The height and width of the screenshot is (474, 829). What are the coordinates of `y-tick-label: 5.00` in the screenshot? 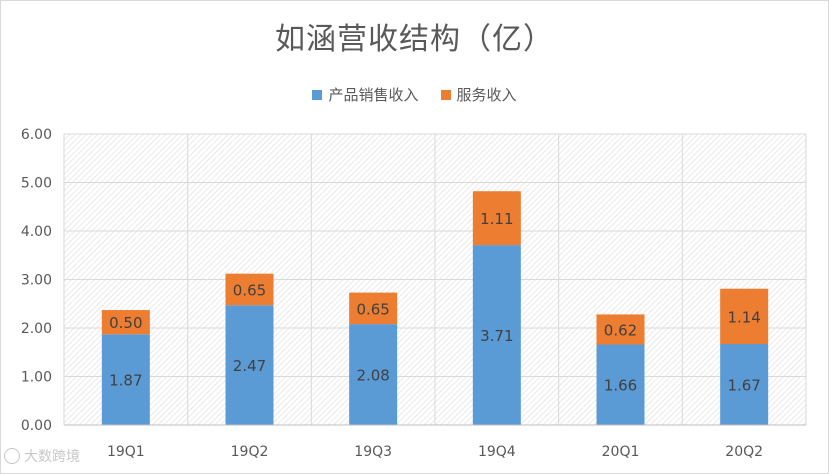 It's located at (36, 184).